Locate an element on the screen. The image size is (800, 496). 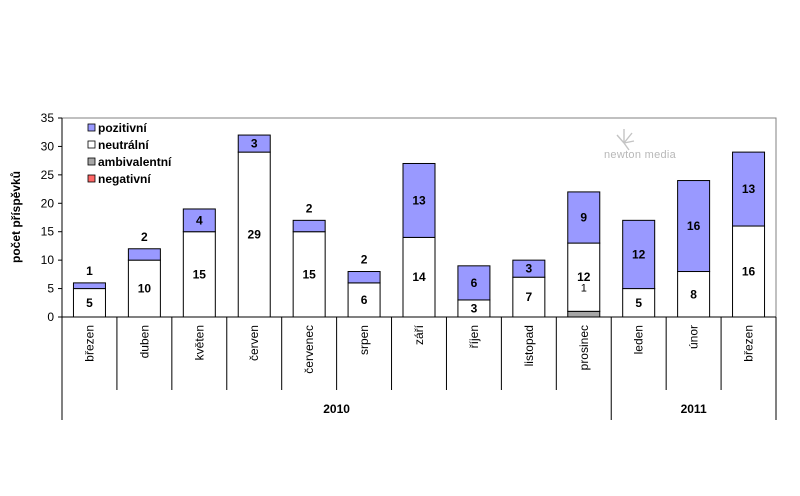
category-label: leden is located at coordinates (639, 339).